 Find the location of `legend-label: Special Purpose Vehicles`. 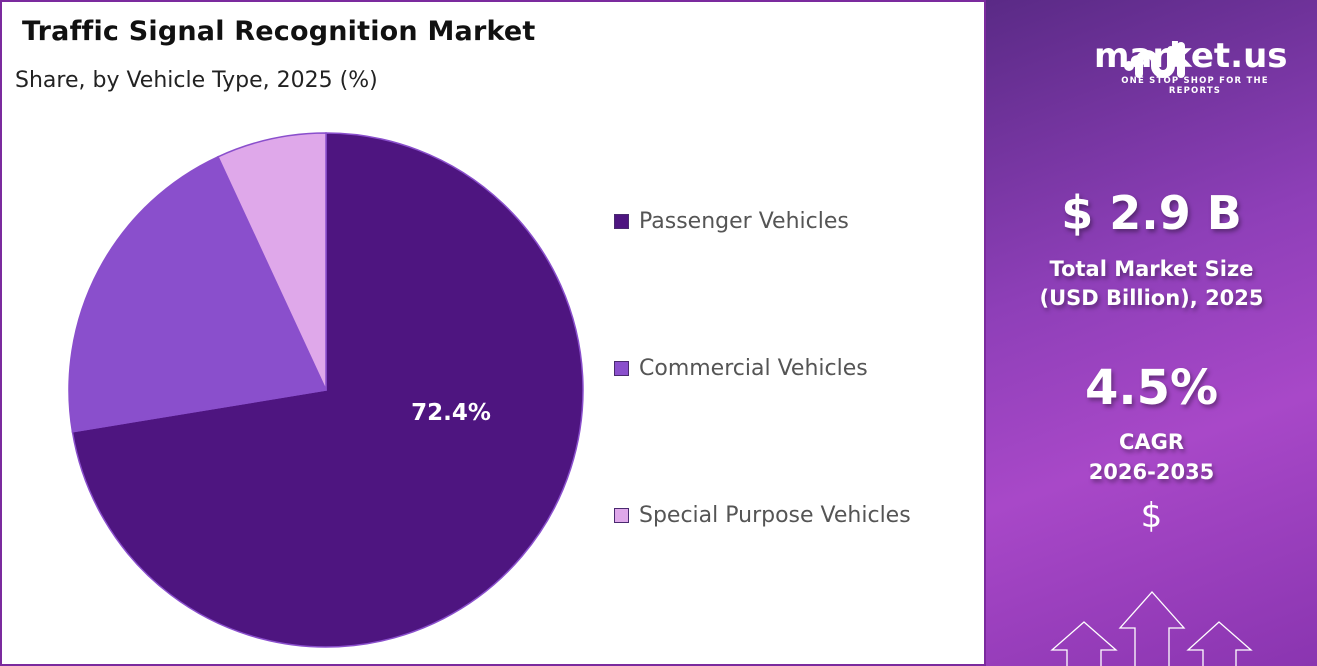

legend-label: Special Purpose Vehicles is located at coordinates (775, 515).